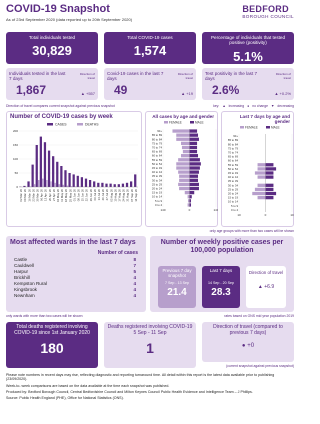 This screenshot has width=320, height=424. What do you see at coordinates (157, 180) in the screenshot?
I see `y-tick-label: 30 to 34` at bounding box center [157, 180].